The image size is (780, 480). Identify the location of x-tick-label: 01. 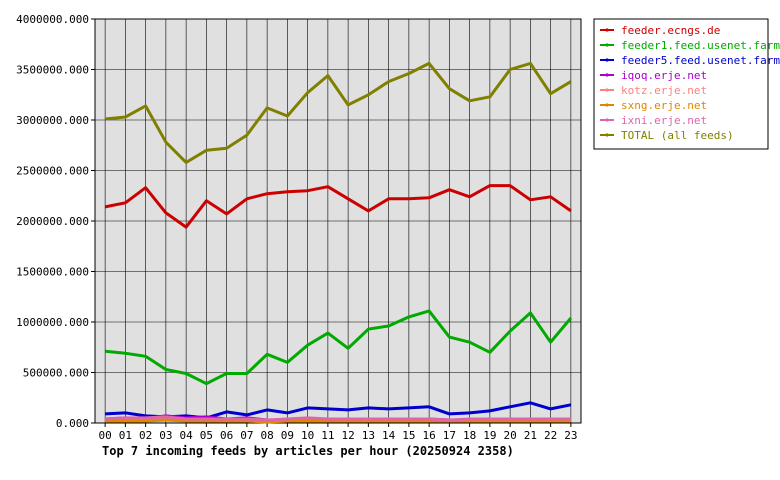
(125, 435).